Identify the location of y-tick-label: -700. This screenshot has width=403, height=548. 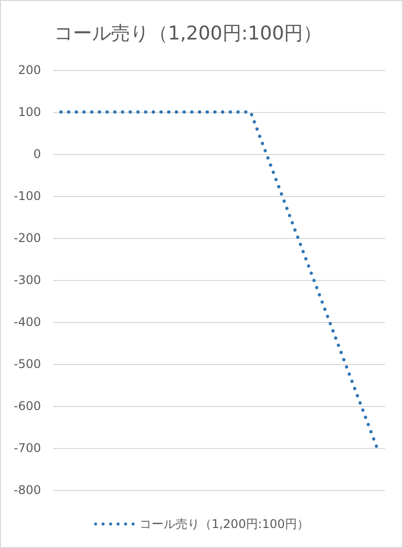
(27, 448).